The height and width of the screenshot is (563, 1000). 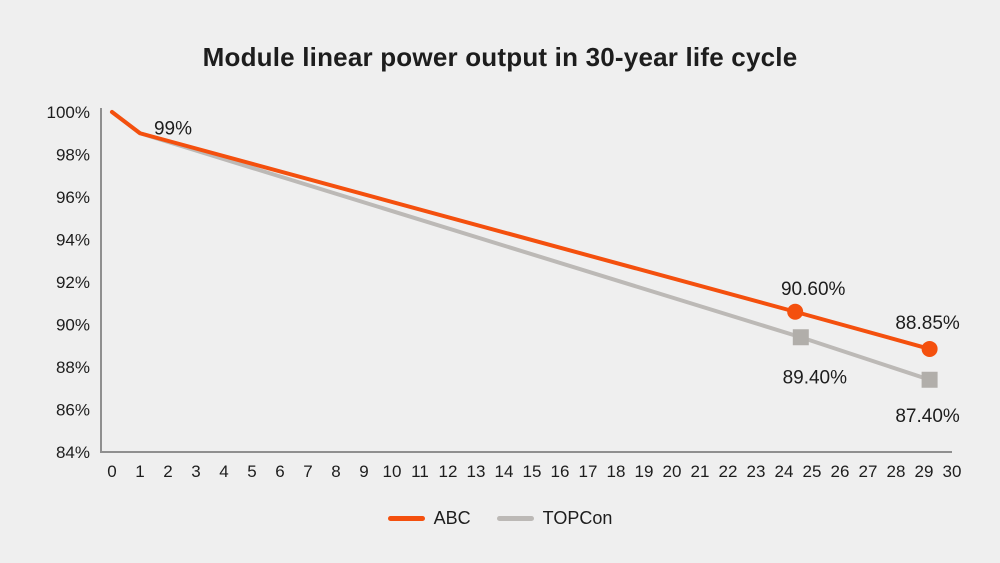 I want to click on x-tick-label: 20, so click(x=672, y=471).